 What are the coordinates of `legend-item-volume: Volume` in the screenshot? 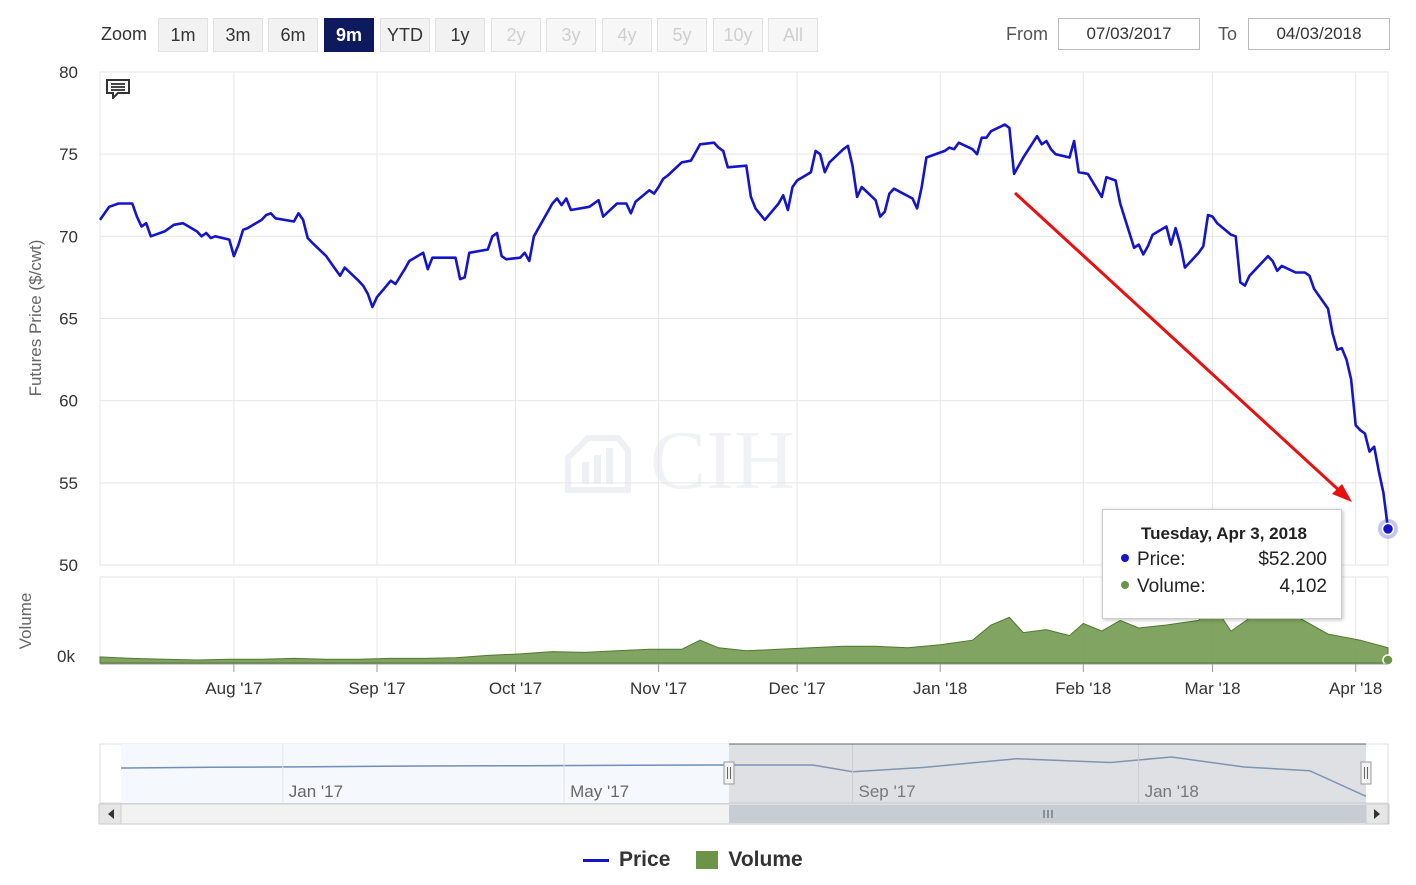 It's located at (749, 860).